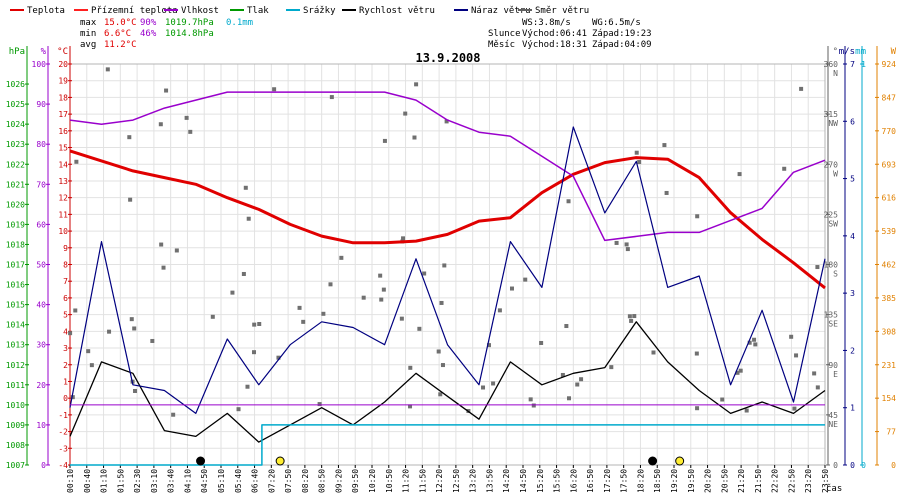 The image size is (900, 500). Describe the element at coordinates (255, 481) in the screenshot. I see `x-tick-label: 06:40` at that location.